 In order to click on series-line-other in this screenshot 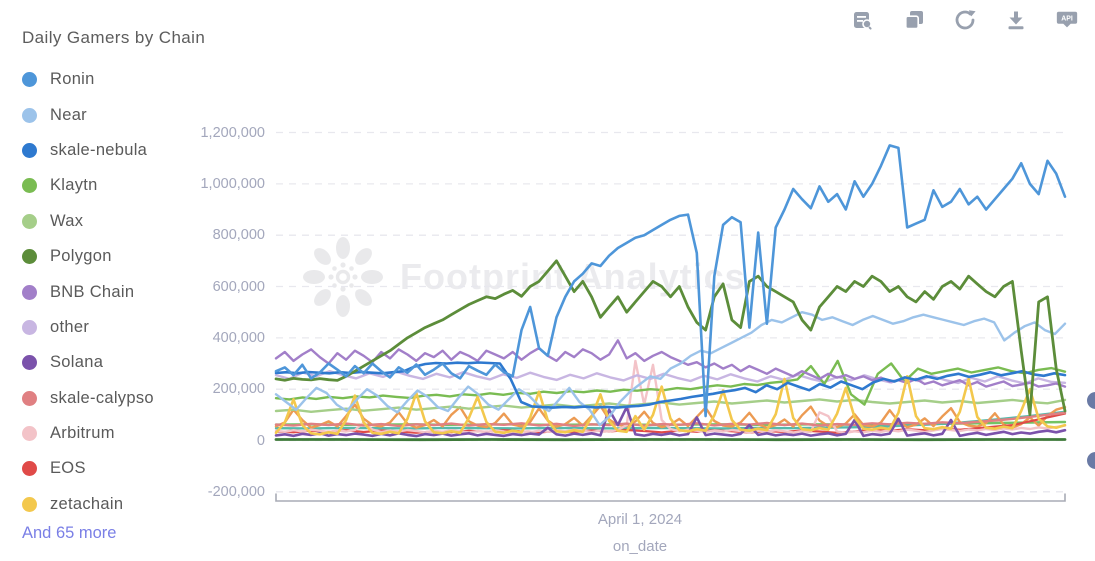, I will do `click(670, 377)`.